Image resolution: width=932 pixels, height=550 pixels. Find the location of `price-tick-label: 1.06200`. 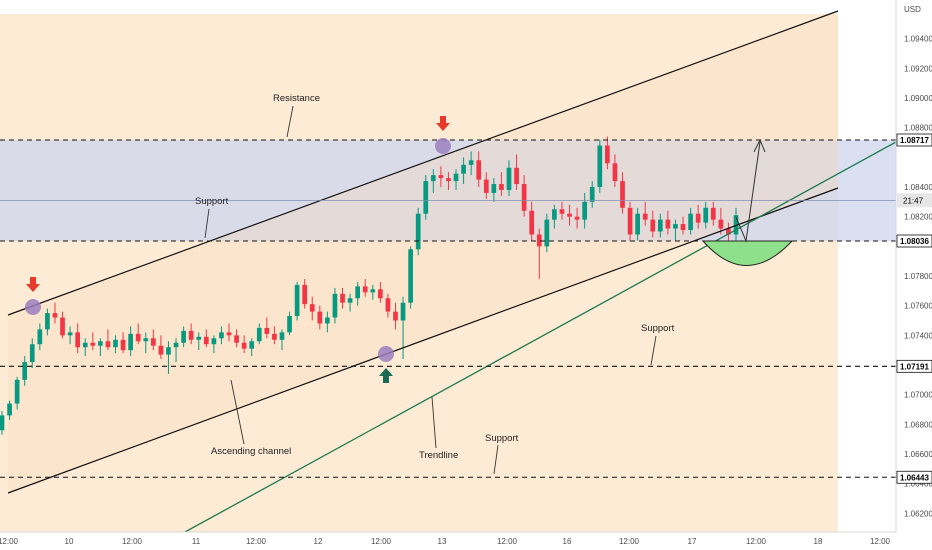

price-tick-label: 1.06200 is located at coordinates (918, 513).